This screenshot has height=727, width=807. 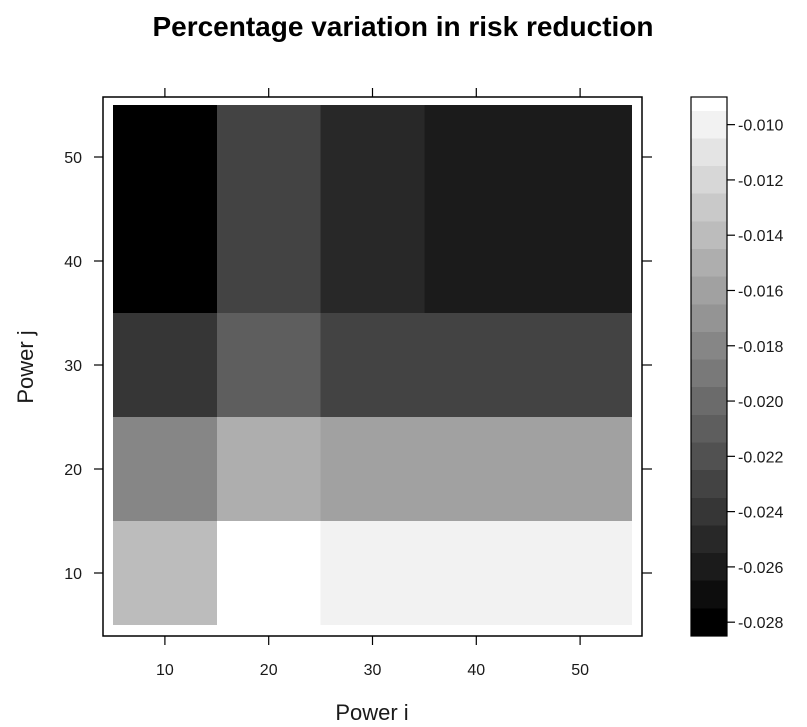 I want to click on colorbar-frame, so click(x=709, y=366).